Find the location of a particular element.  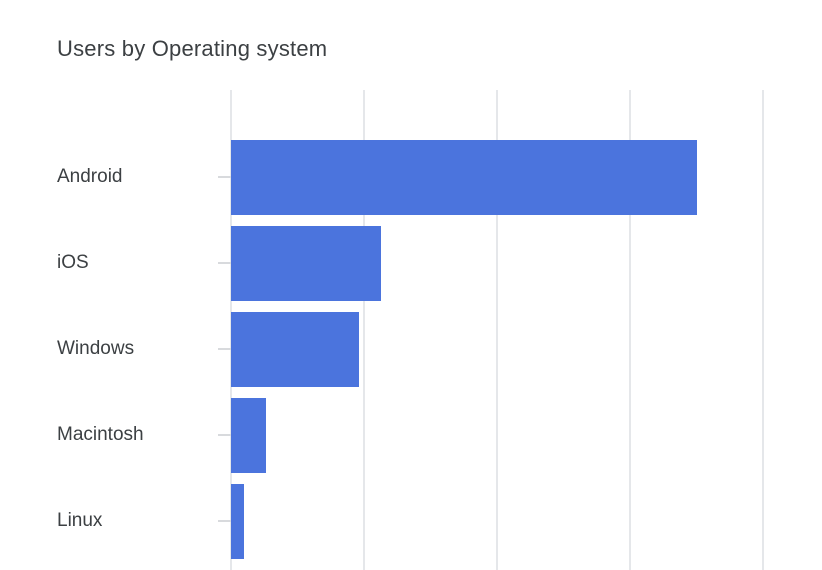

bar-android is located at coordinates (464, 177).